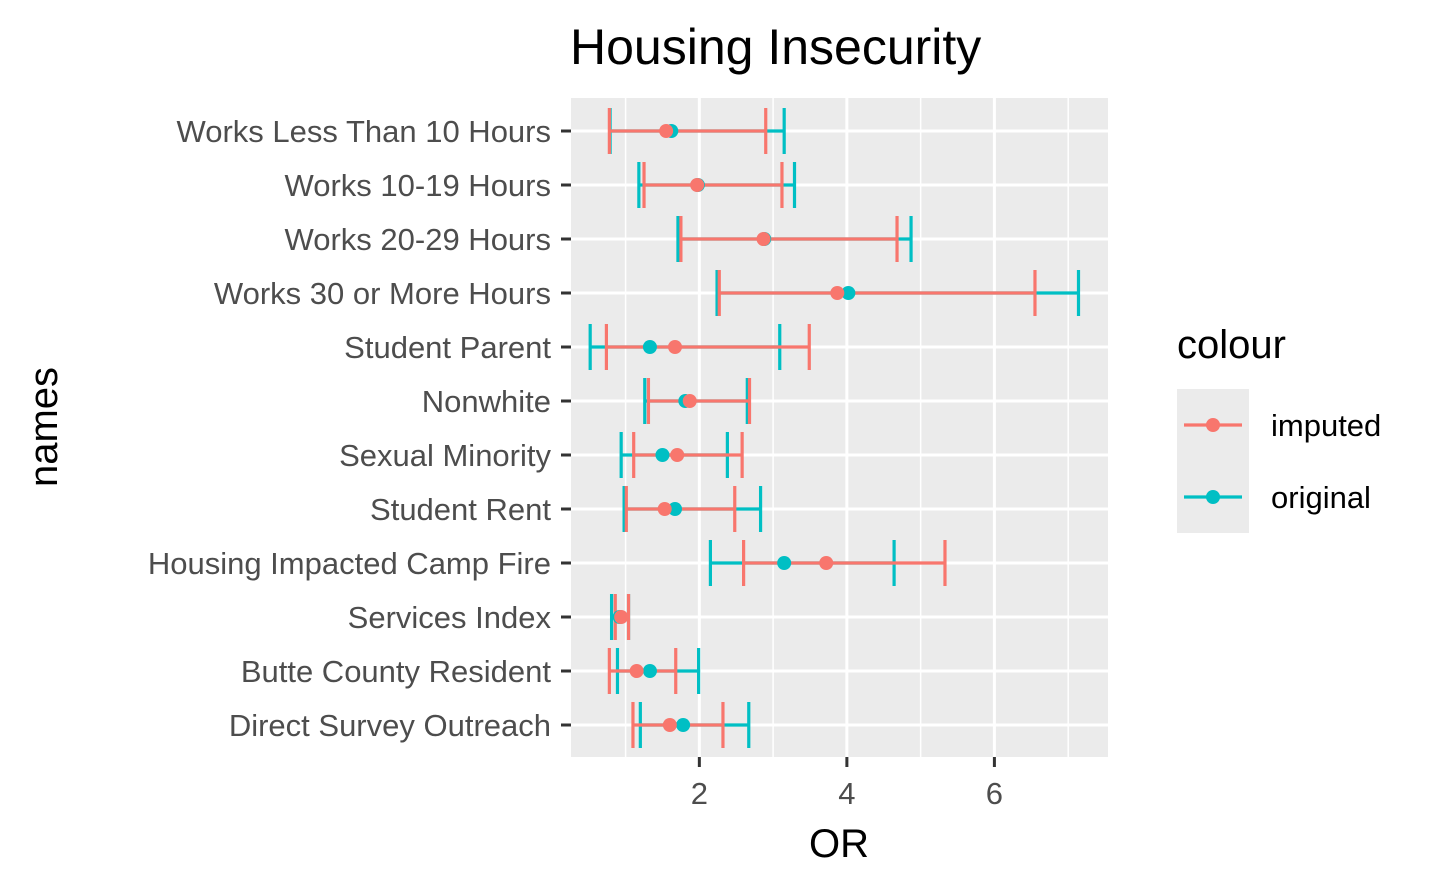 The image size is (1446, 893). Describe the element at coordinates (364, 131) in the screenshot. I see `y-tick-label: Works Less Than 10 Hours` at that location.